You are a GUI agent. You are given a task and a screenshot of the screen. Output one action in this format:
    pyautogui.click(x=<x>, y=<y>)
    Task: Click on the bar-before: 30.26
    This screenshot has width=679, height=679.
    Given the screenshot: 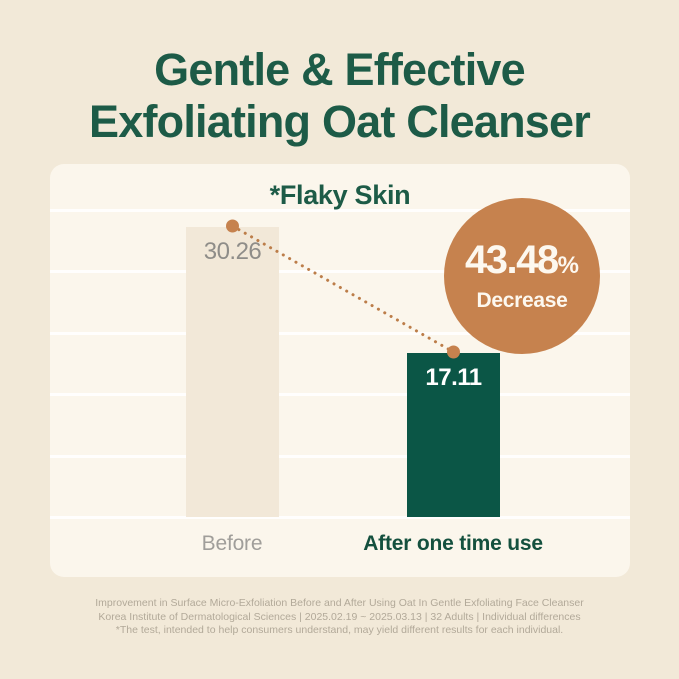 What is the action you would take?
    pyautogui.click(x=232, y=372)
    